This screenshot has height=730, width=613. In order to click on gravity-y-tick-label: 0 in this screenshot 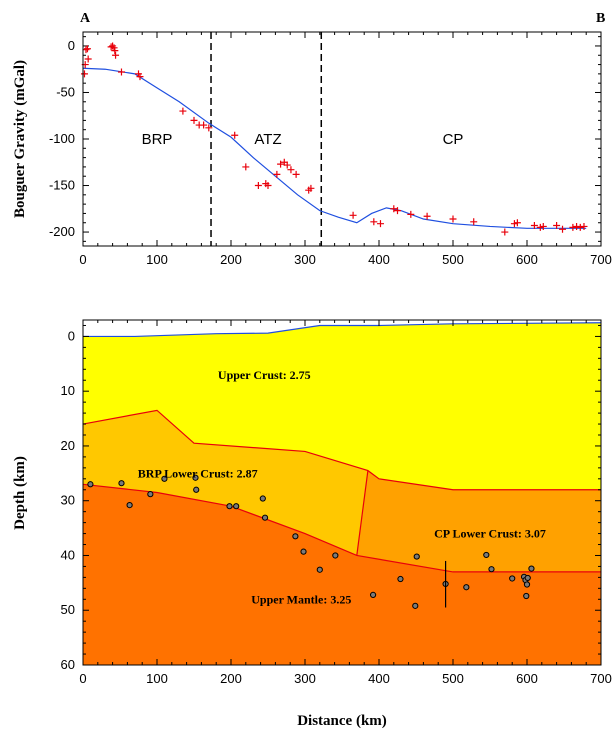, I will do `click(71, 45)`.